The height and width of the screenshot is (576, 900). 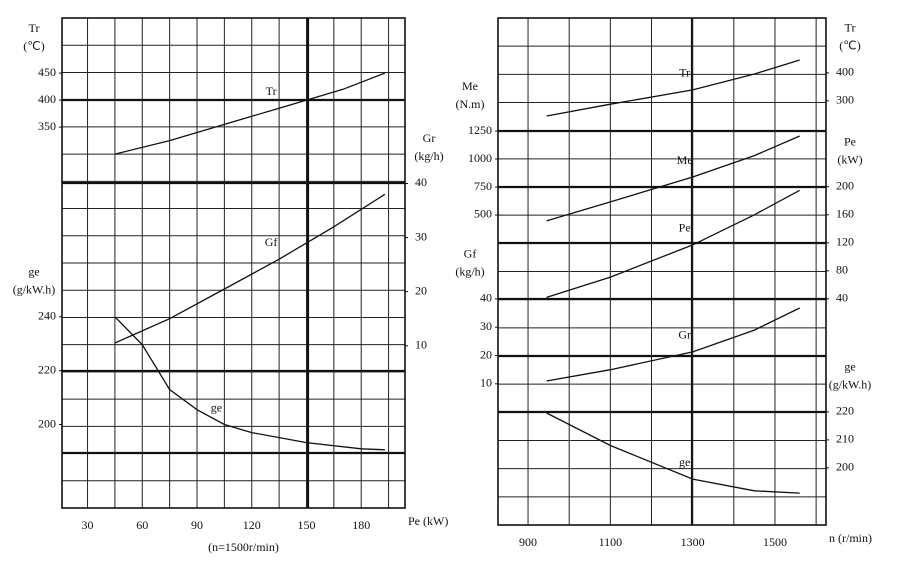 I want to click on x-tick-label: 150, so click(x=306, y=525).